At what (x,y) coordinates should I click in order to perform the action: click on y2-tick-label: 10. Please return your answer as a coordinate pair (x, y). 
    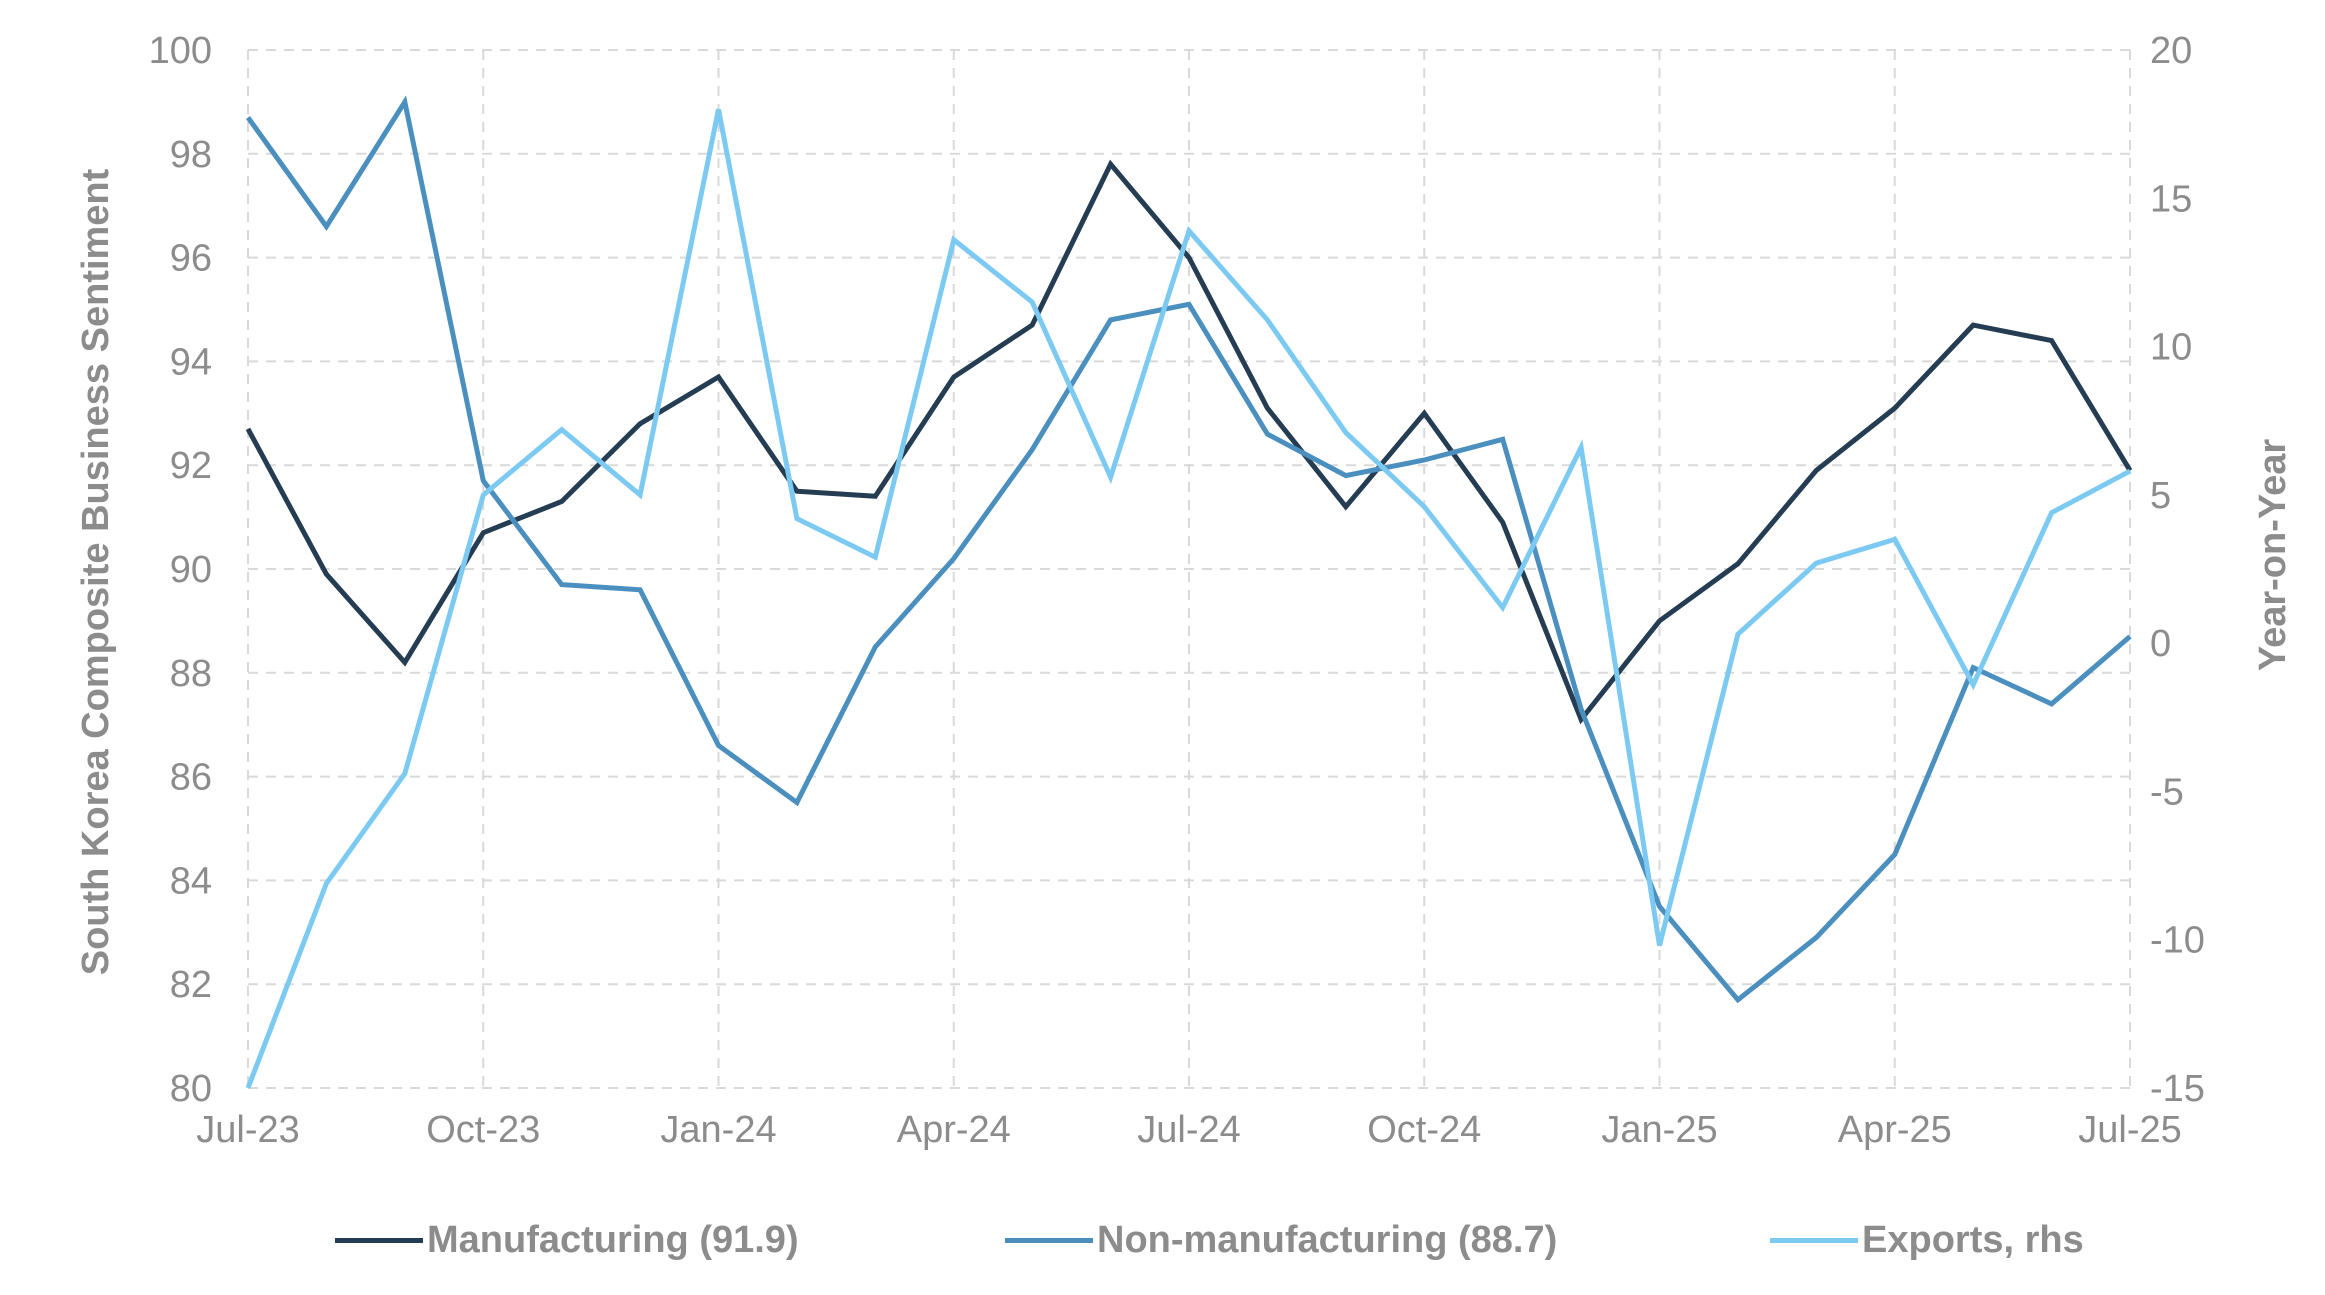
    Looking at the image, I should click on (2171, 348).